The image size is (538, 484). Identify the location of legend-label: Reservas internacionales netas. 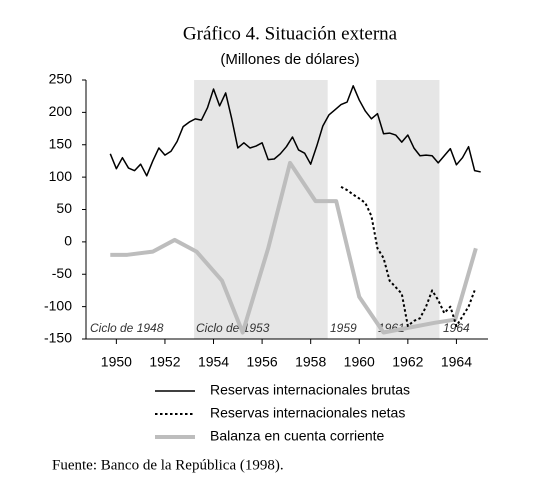
(307, 413).